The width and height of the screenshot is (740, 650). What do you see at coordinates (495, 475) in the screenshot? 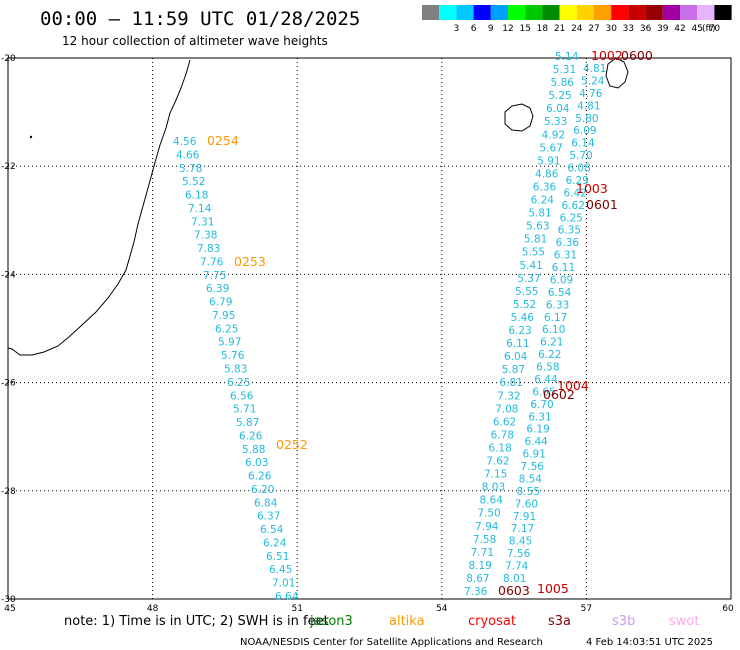
I see `wave-height-value: 7.15` at bounding box center [495, 475].